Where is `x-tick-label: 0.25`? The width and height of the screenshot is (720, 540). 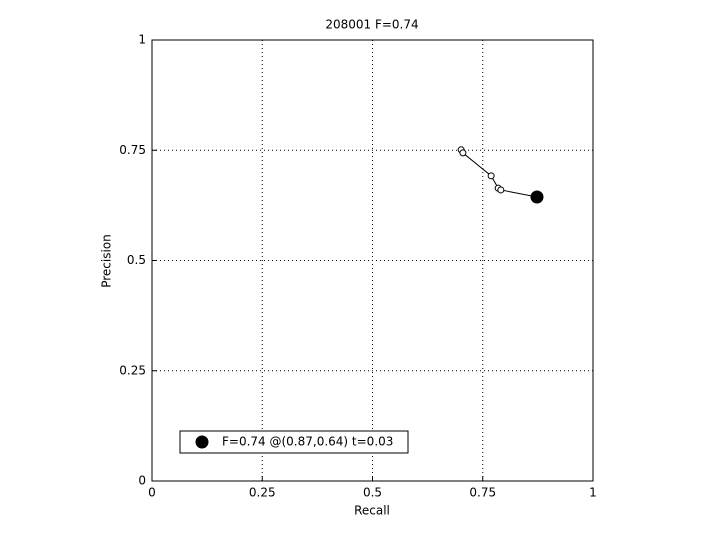 x-tick-label: 0.25 is located at coordinates (262, 493).